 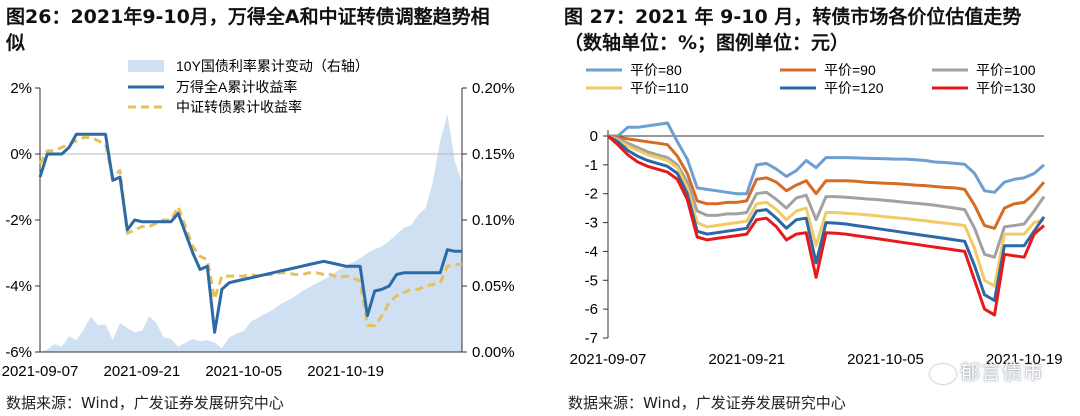 What do you see at coordinates (591, 194) in the screenshot?
I see `y-tick-label: -2` at bounding box center [591, 194].